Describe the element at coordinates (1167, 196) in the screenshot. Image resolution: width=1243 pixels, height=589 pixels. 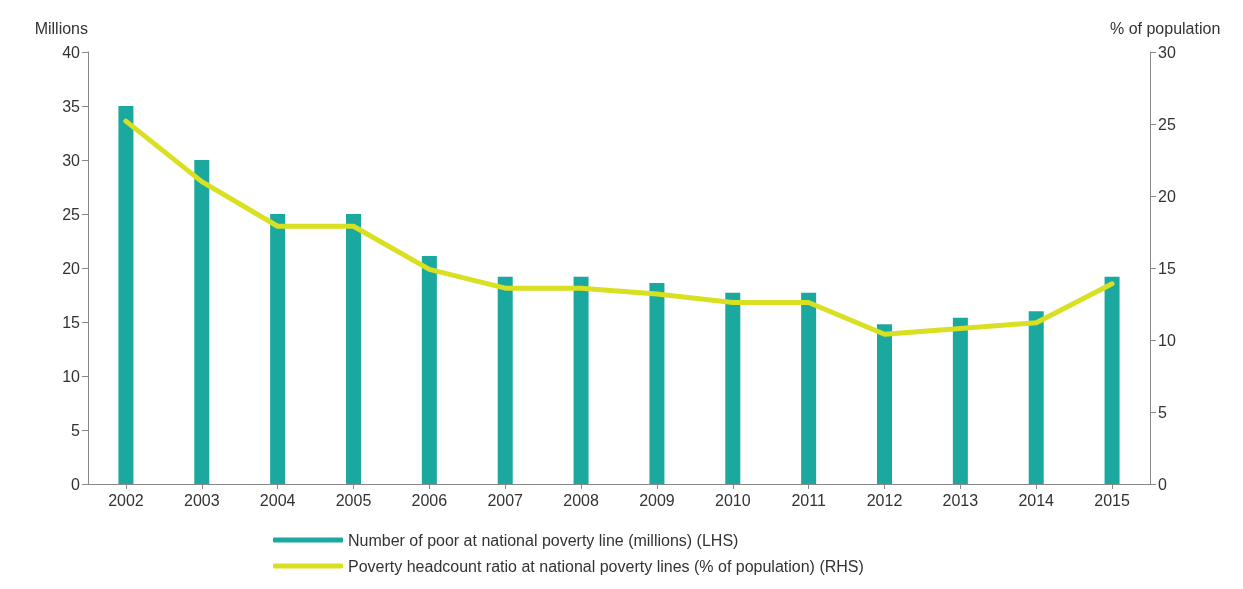
I see `y2-tick-label: 20` at that location.